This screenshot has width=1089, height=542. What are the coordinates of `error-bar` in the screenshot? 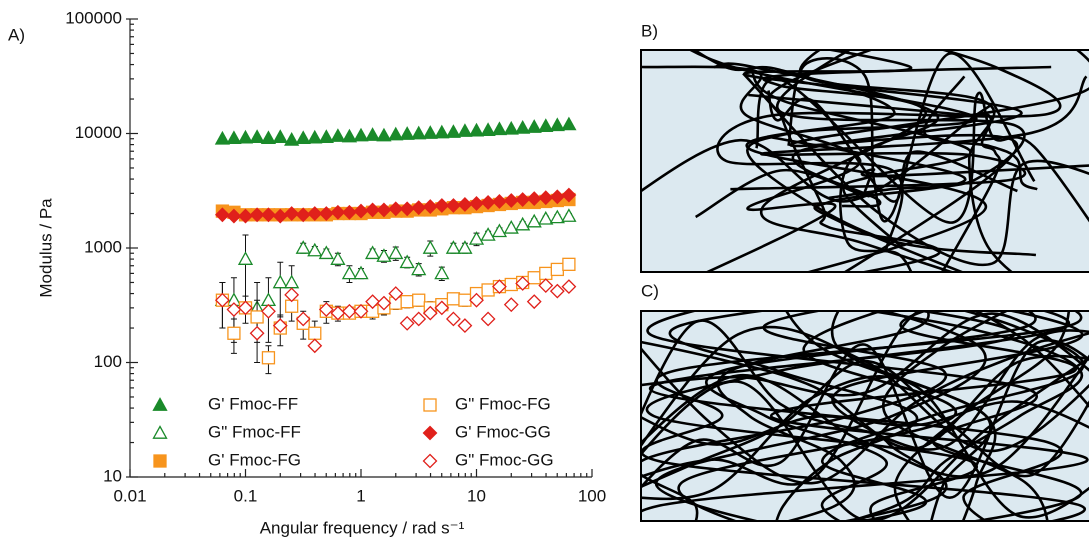 It's located at (280, 289).